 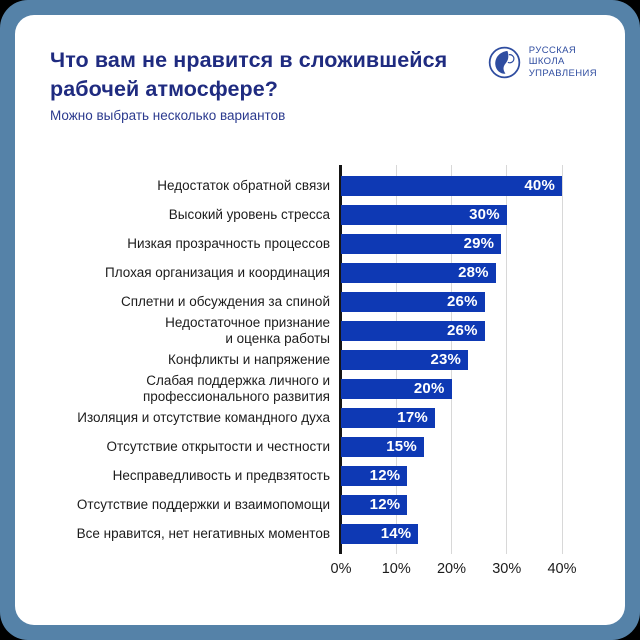 What do you see at coordinates (405, 359) in the screenshot?
I see `bar: 23%` at bounding box center [405, 359].